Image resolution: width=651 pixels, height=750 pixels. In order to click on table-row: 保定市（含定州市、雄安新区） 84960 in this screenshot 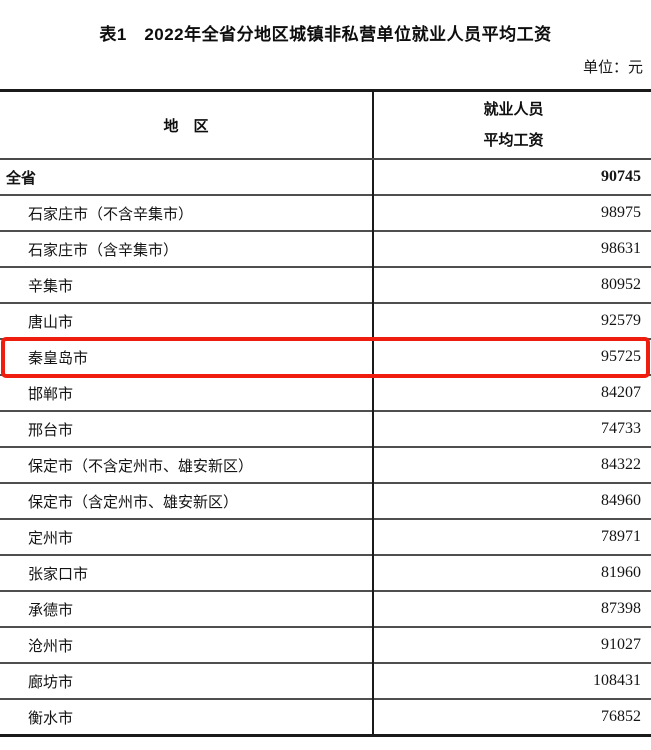, I will do `click(325, 500)`.